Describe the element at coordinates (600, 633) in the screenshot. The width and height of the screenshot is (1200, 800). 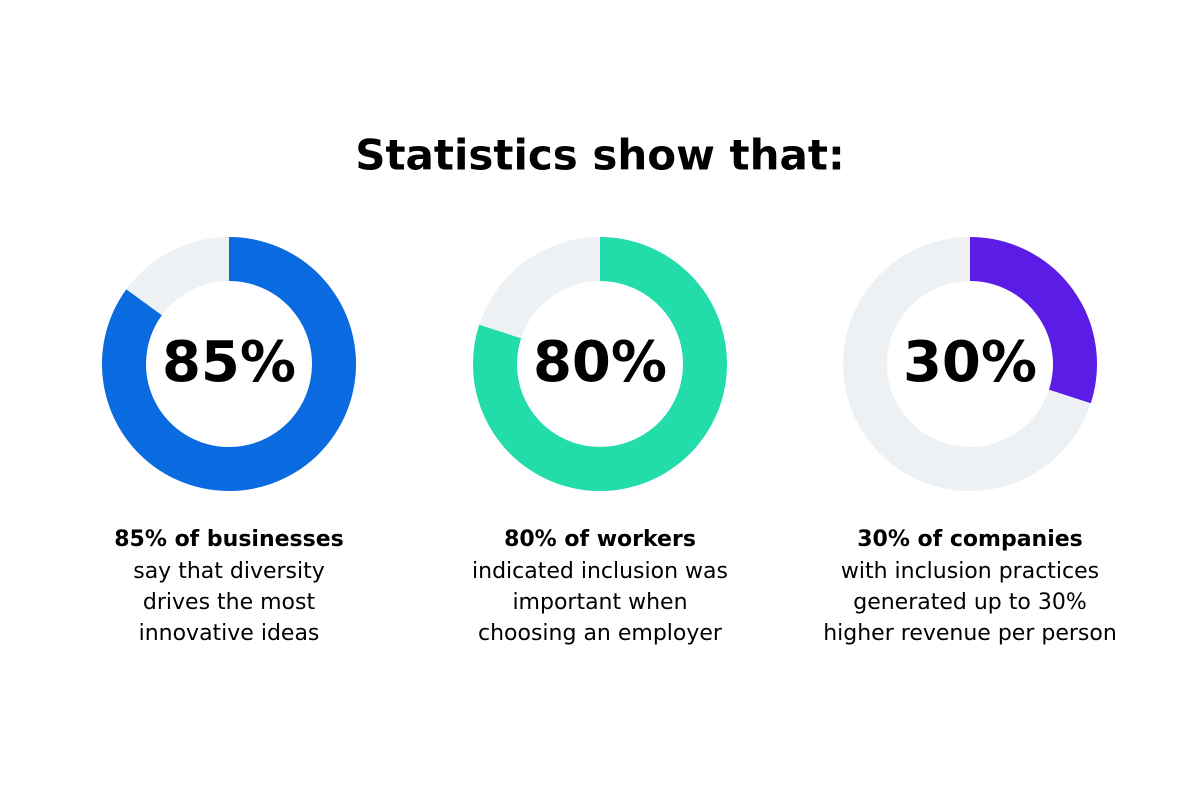
I see `caption-line: choosing an employer` at that location.